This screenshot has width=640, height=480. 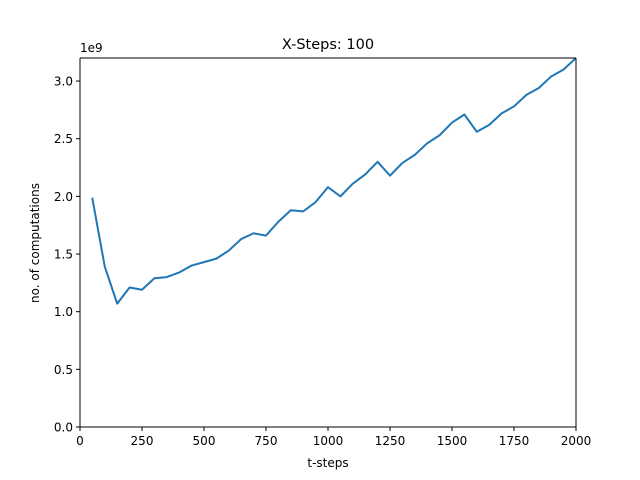 I want to click on y-tick-label: 0.0, so click(x=63, y=428).